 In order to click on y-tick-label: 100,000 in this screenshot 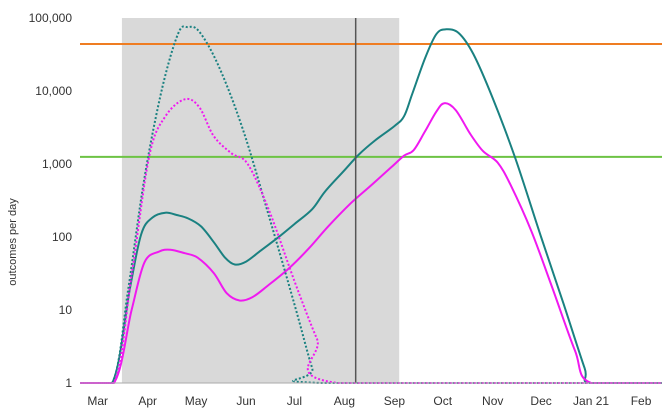, I will do `click(51, 18)`.